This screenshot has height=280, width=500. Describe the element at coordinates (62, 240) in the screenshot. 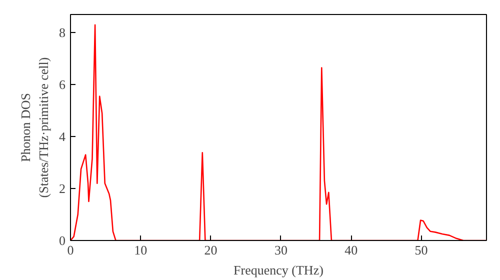

I see `y-tick-label: 0` at that location.